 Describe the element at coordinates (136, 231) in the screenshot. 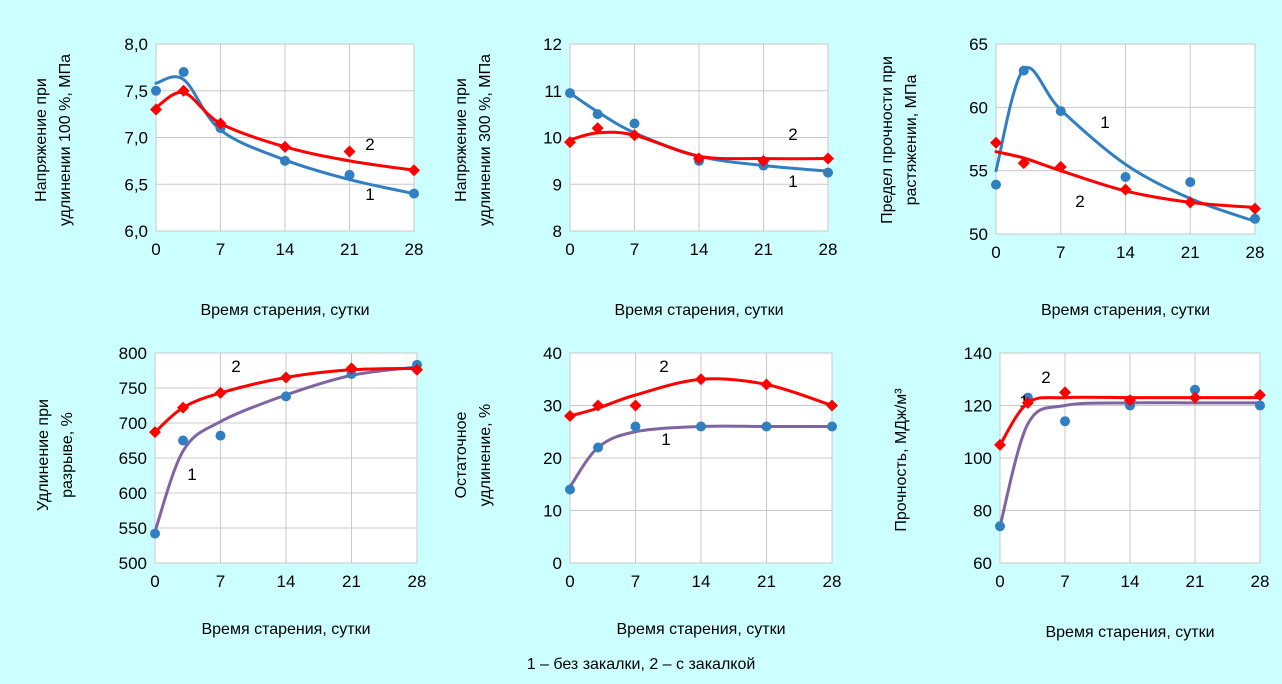

I see `y-tick-label: 6,0` at that location.